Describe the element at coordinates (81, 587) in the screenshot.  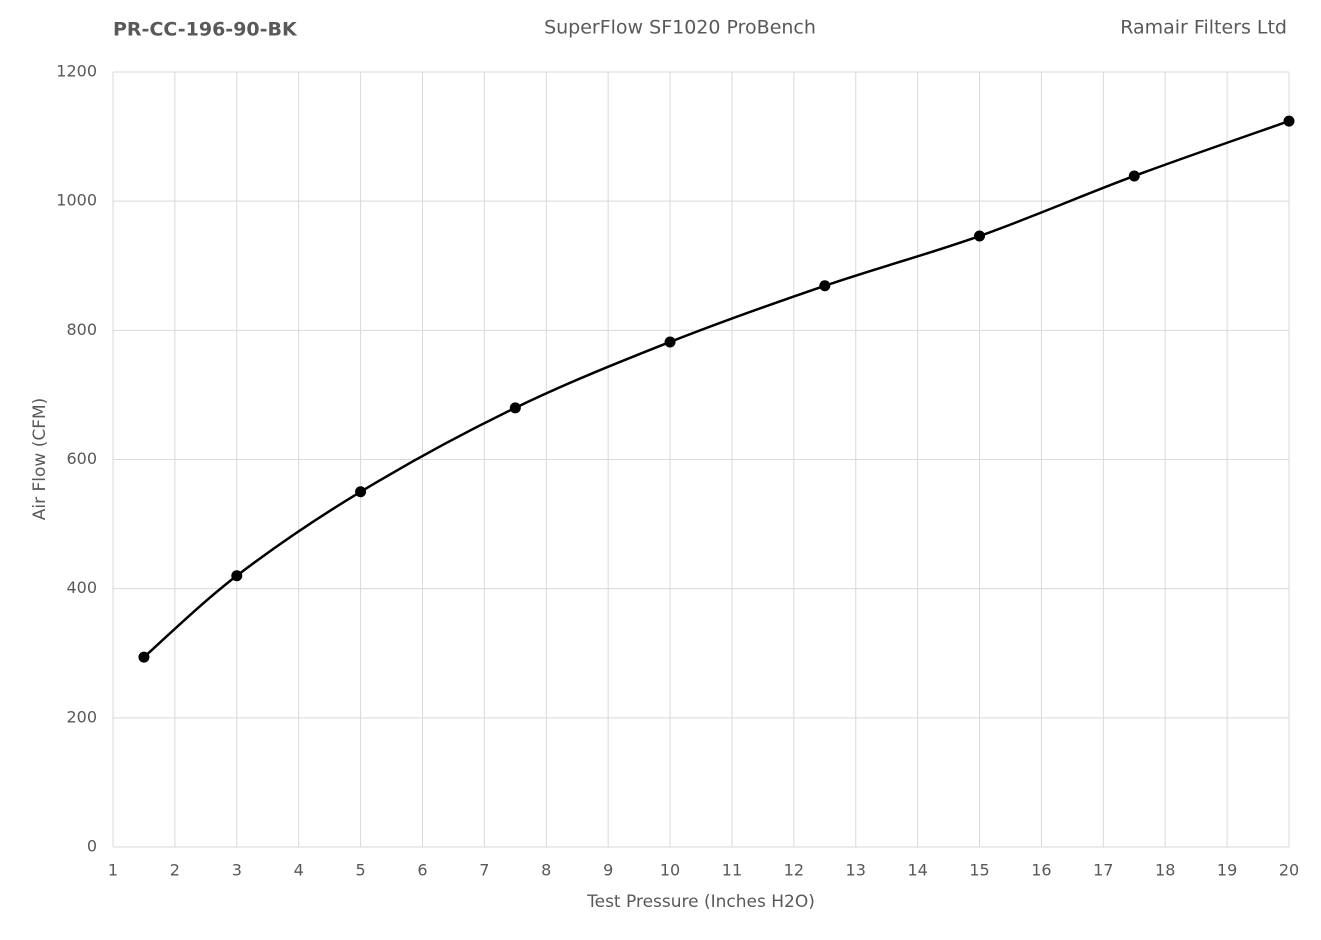
I see `y-tick-label: 400` at that location.